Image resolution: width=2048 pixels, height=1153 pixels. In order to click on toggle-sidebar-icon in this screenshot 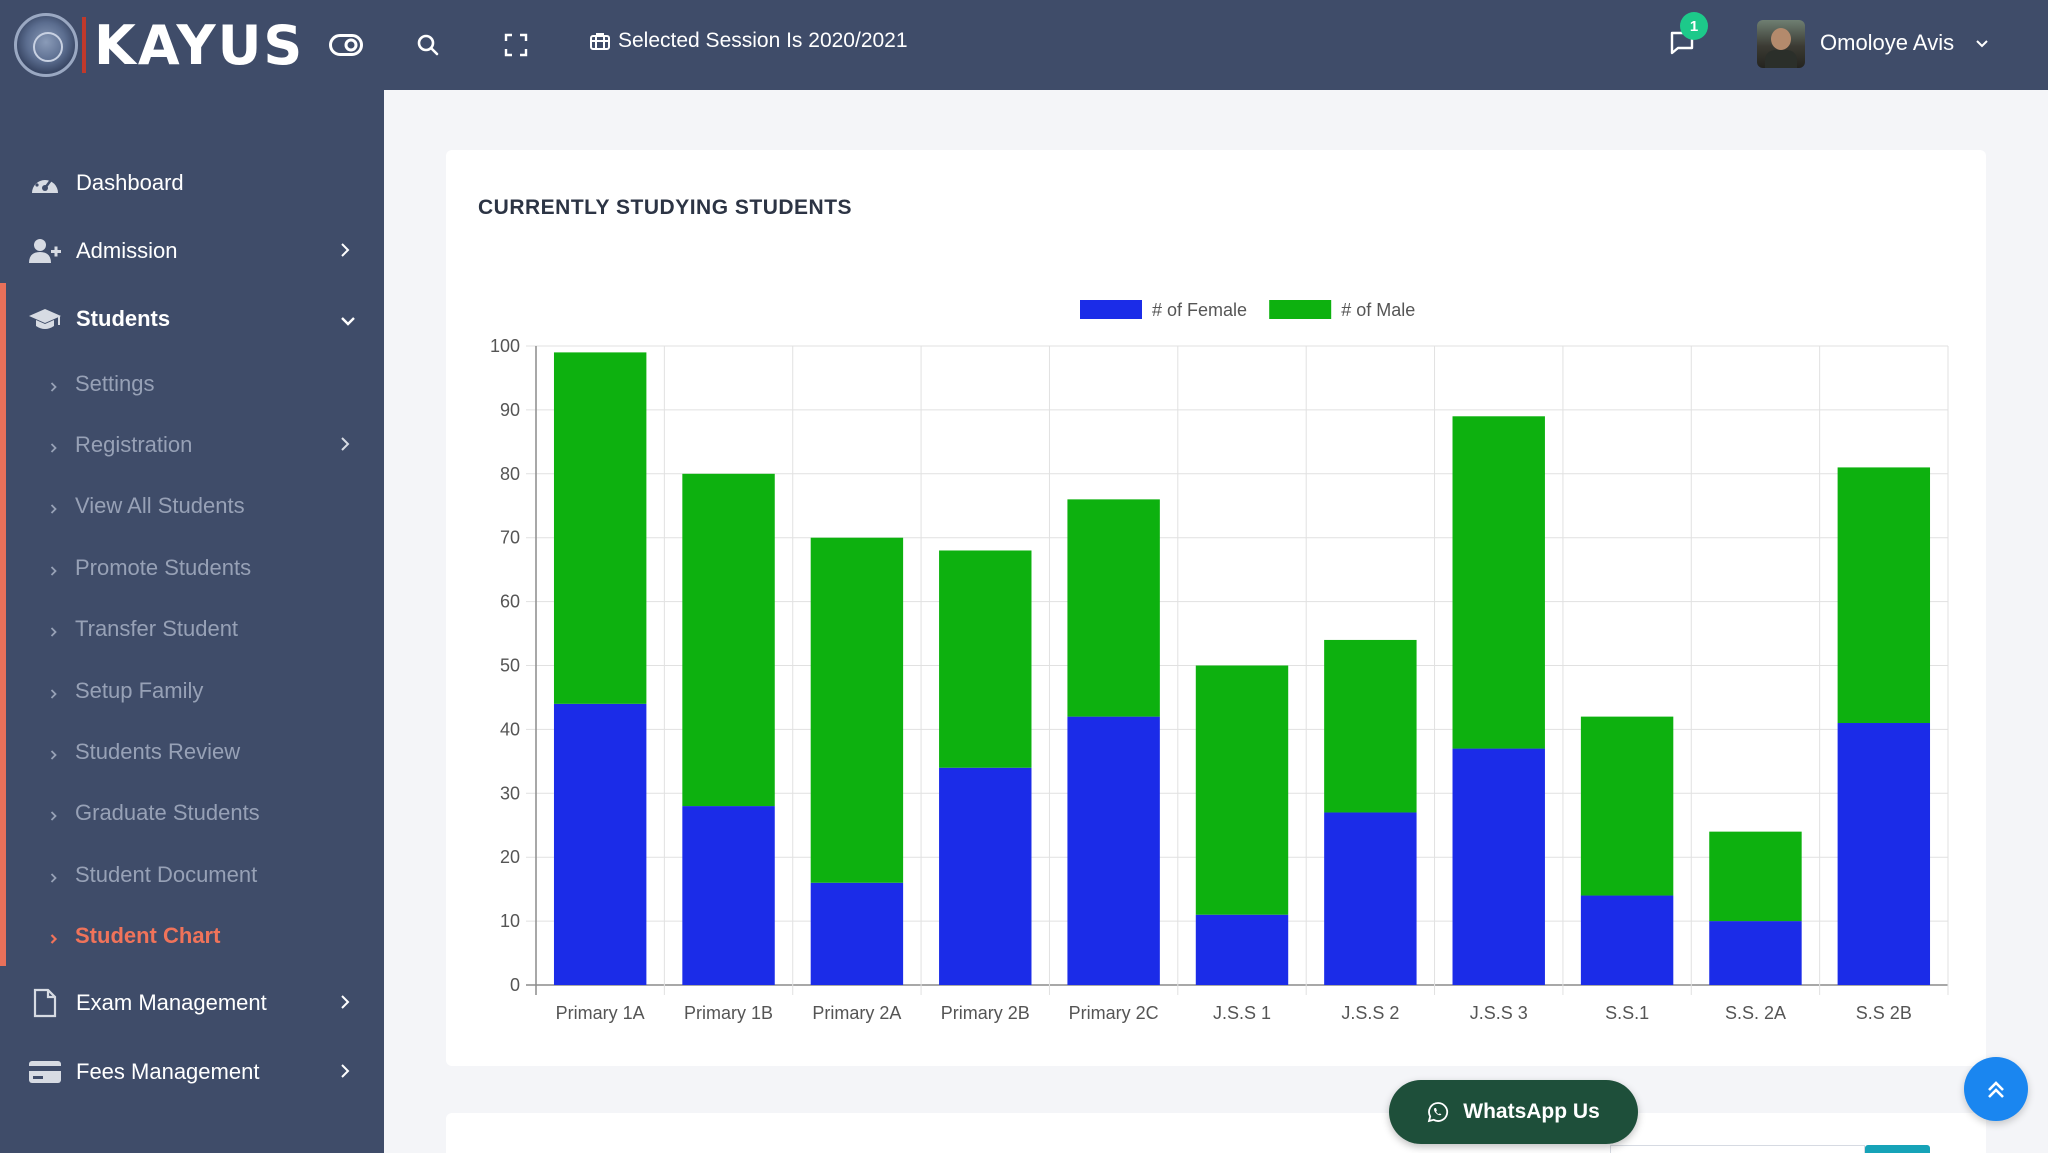, I will do `click(346, 45)`.